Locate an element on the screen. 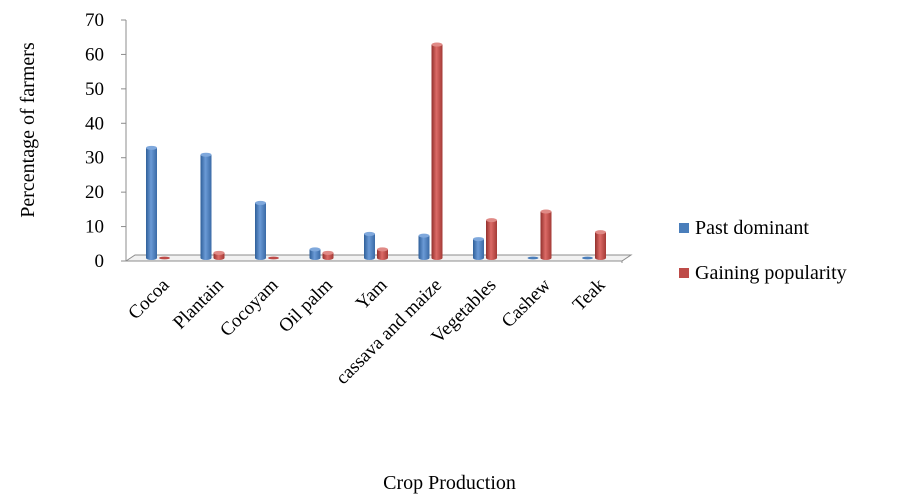 The width and height of the screenshot is (899, 502). x-tick-label: Cocoa is located at coordinates (149, 299).